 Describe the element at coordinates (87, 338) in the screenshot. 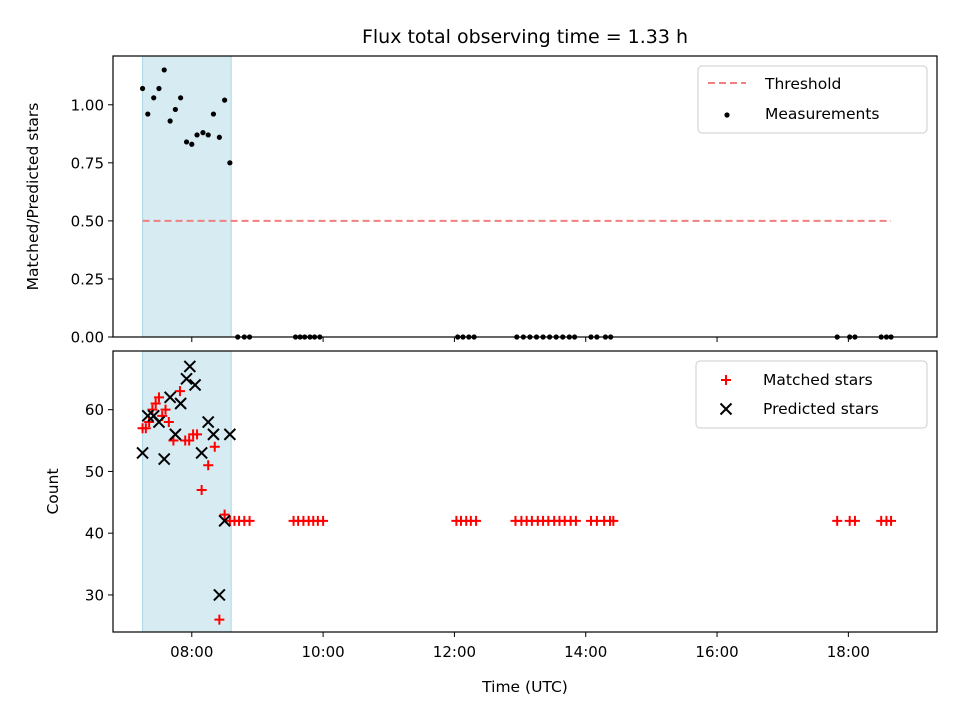

I see `y-tick-label: 0.00` at that location.